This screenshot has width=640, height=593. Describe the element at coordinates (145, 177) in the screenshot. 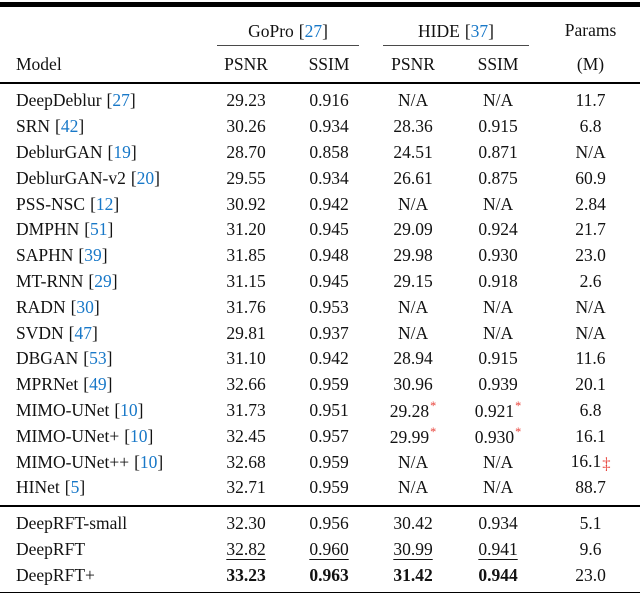

I see `citation-link: 20` at that location.